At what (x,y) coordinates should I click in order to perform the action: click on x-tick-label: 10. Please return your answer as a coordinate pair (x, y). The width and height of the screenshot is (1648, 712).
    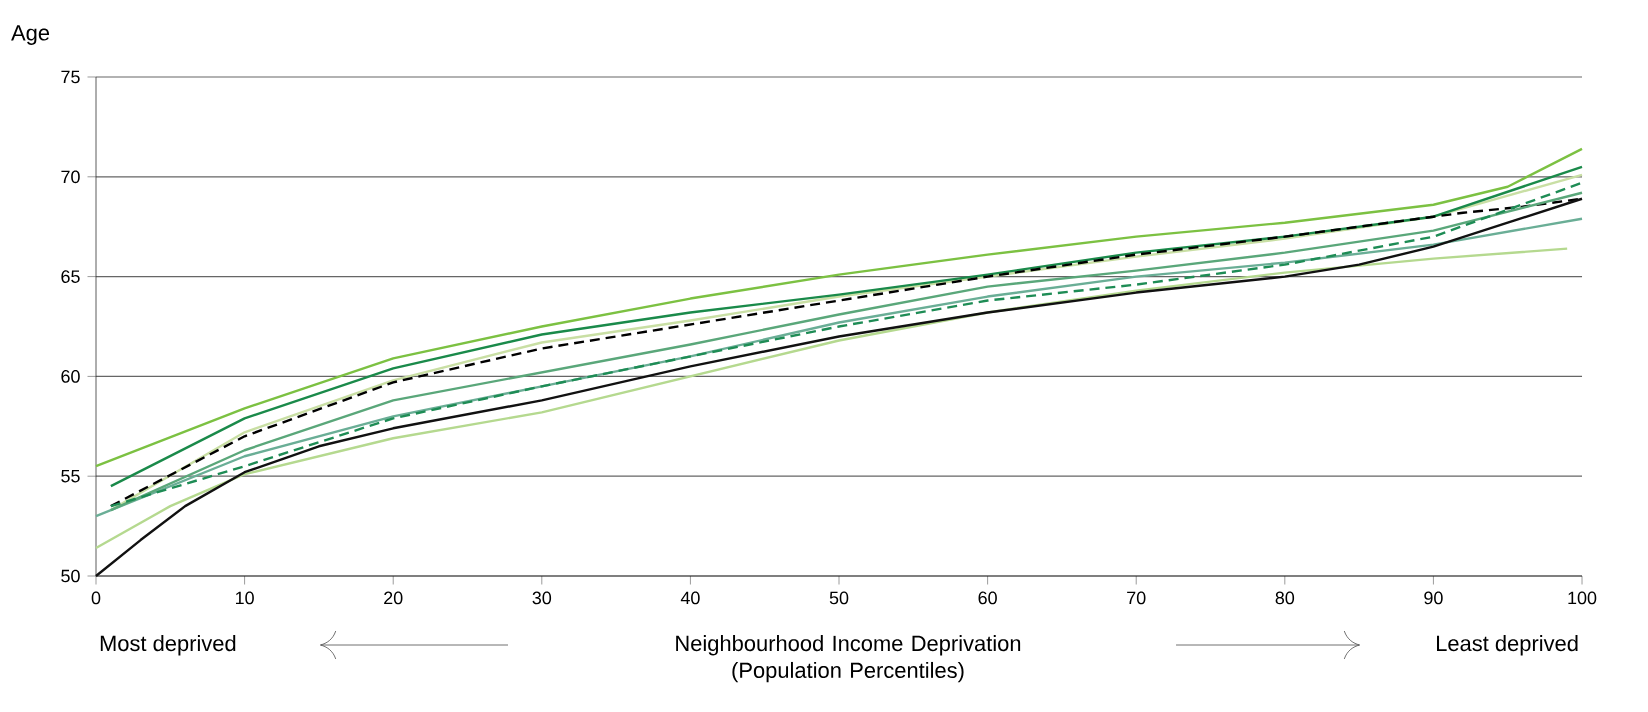
    Looking at the image, I should click on (245, 598).